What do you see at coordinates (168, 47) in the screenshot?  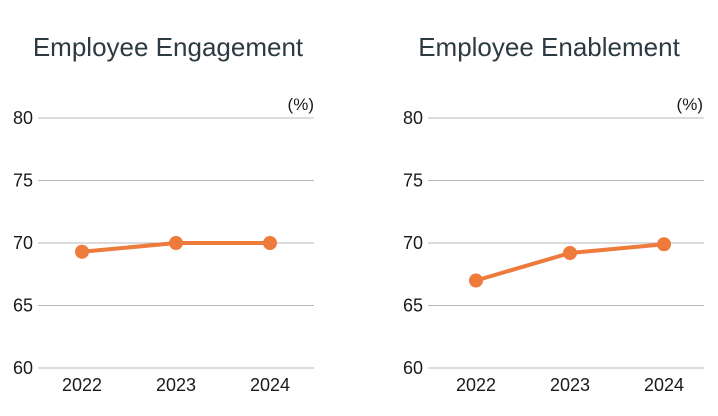 I see `chart-title: Employee Engagement` at bounding box center [168, 47].